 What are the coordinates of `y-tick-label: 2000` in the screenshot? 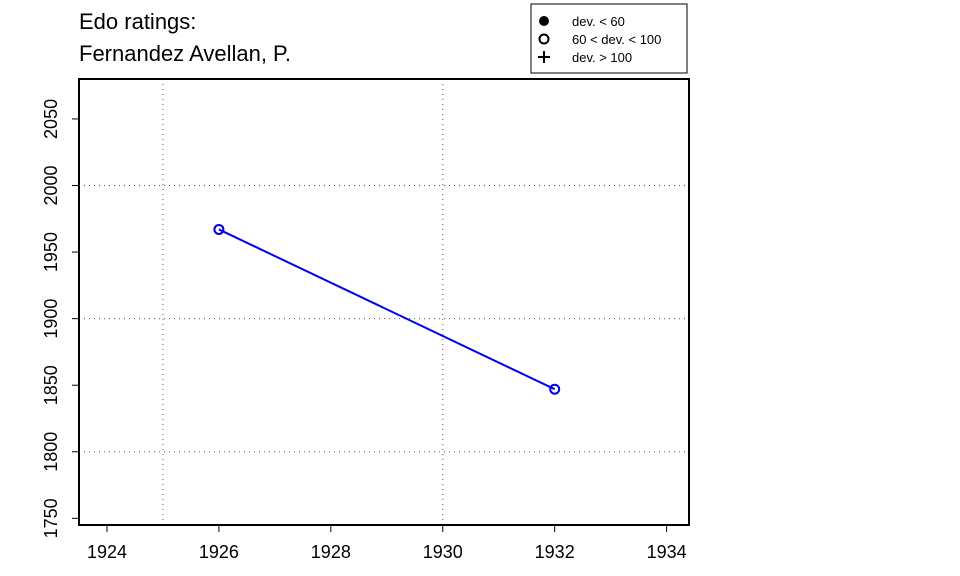 It's located at (51, 185).